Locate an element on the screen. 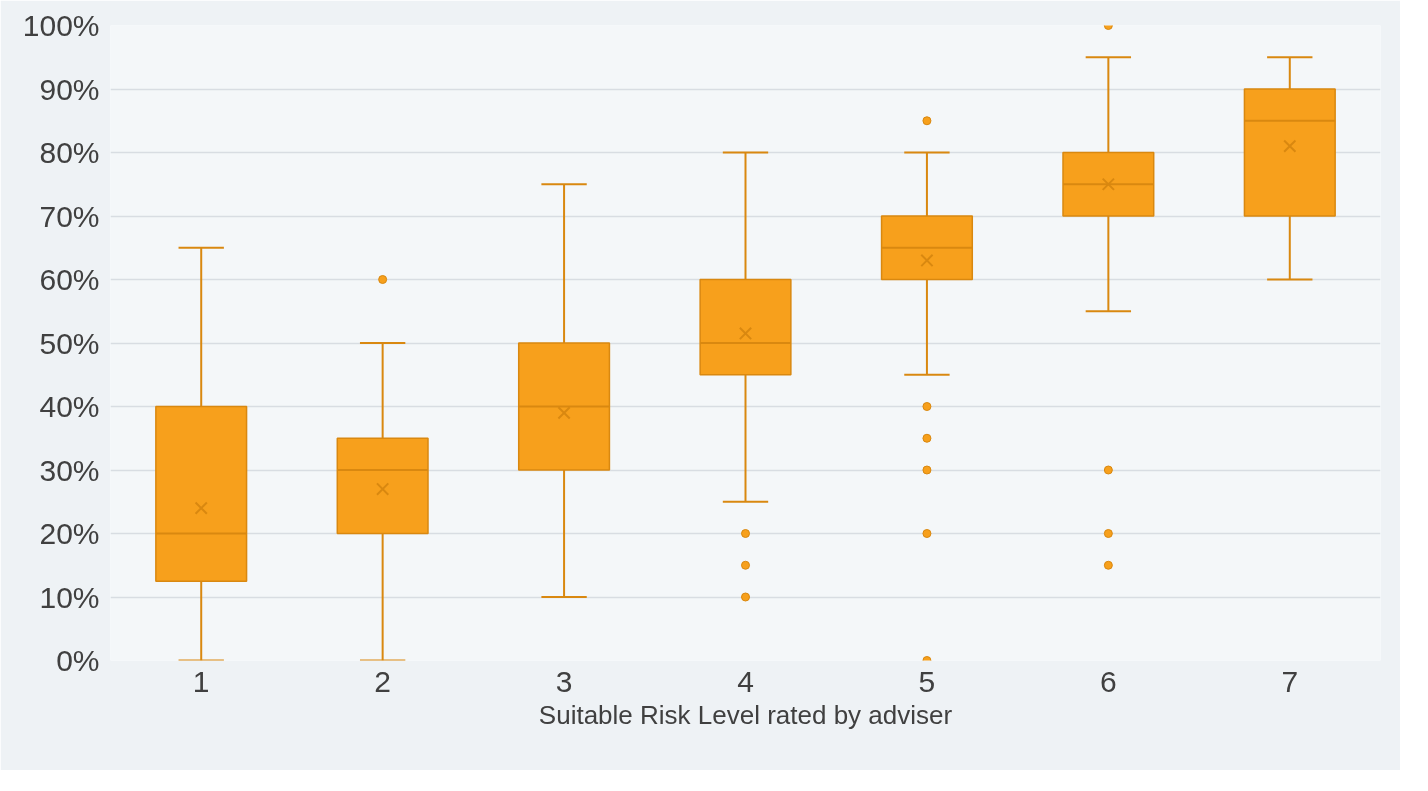 The height and width of the screenshot is (791, 1428). y-tick-label: 50% is located at coordinates (69, 343).